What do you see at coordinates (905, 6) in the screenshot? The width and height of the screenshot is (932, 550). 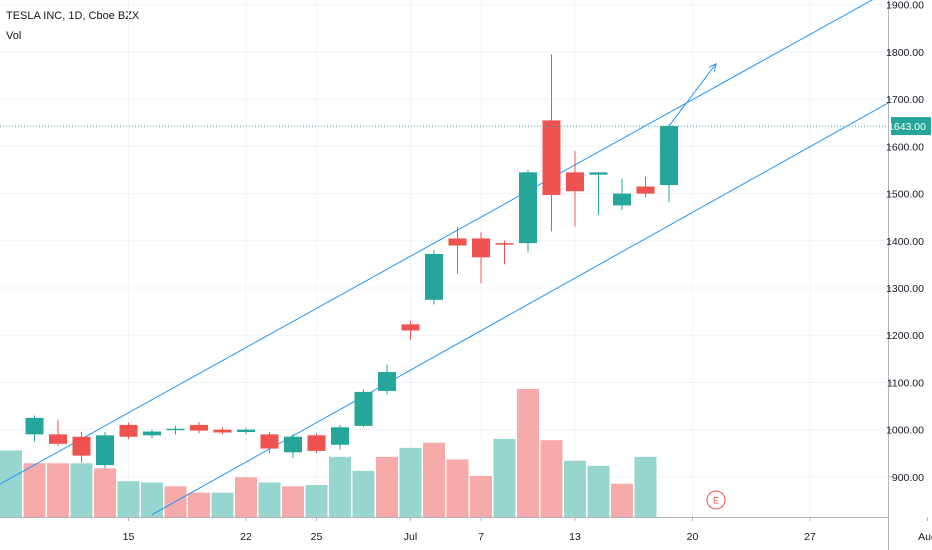 I see `price-tick-label: 1900.00` at bounding box center [905, 6].